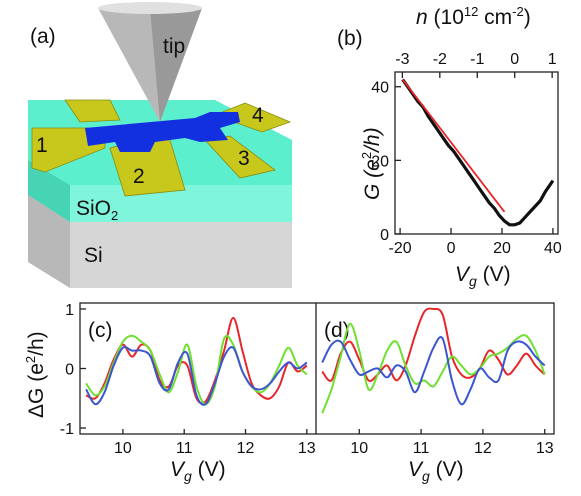 The image size is (581, 496). I want to click on panel-b-x-tick-label: 0, so click(451, 248).